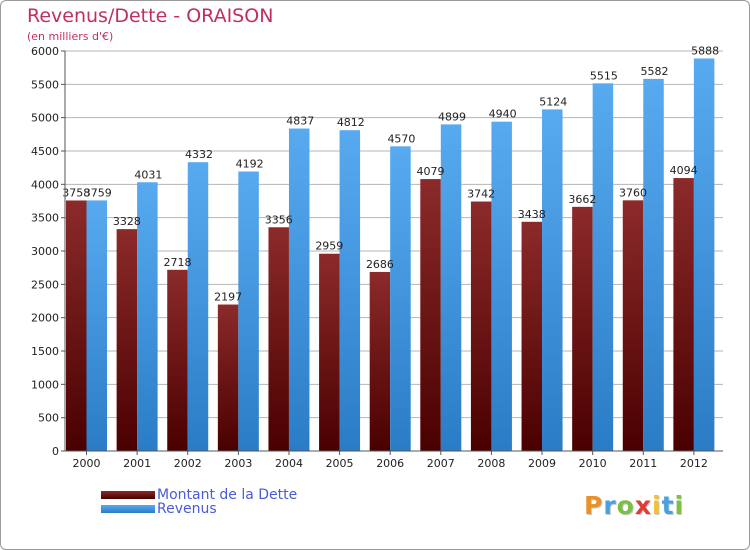 The width and height of the screenshot is (750, 550). Describe the element at coordinates (582, 199) in the screenshot. I see `data-label-dette: 3662` at that location.